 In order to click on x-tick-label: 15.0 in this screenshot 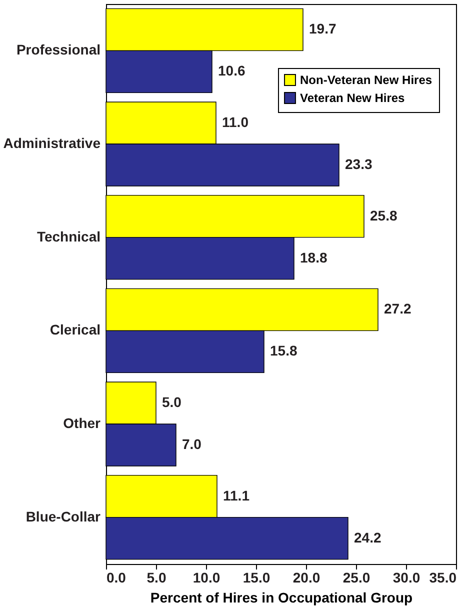, I will do `click(256, 578)`.